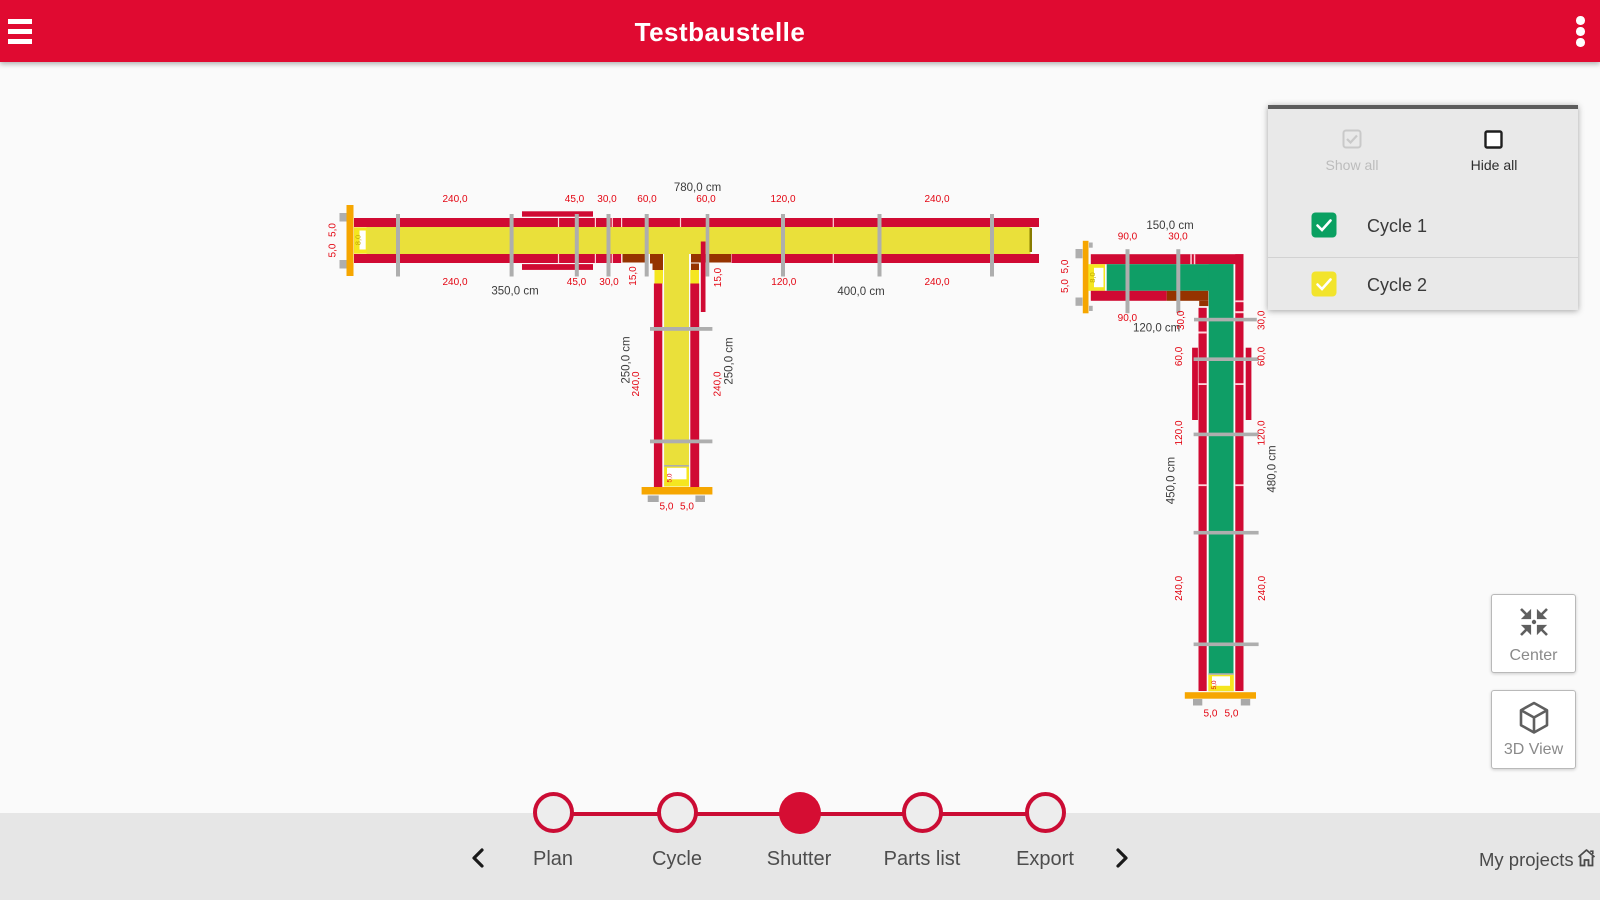  What do you see at coordinates (1273, 468) in the screenshot?
I see `svg-text: 480,0 cm` at bounding box center [1273, 468].